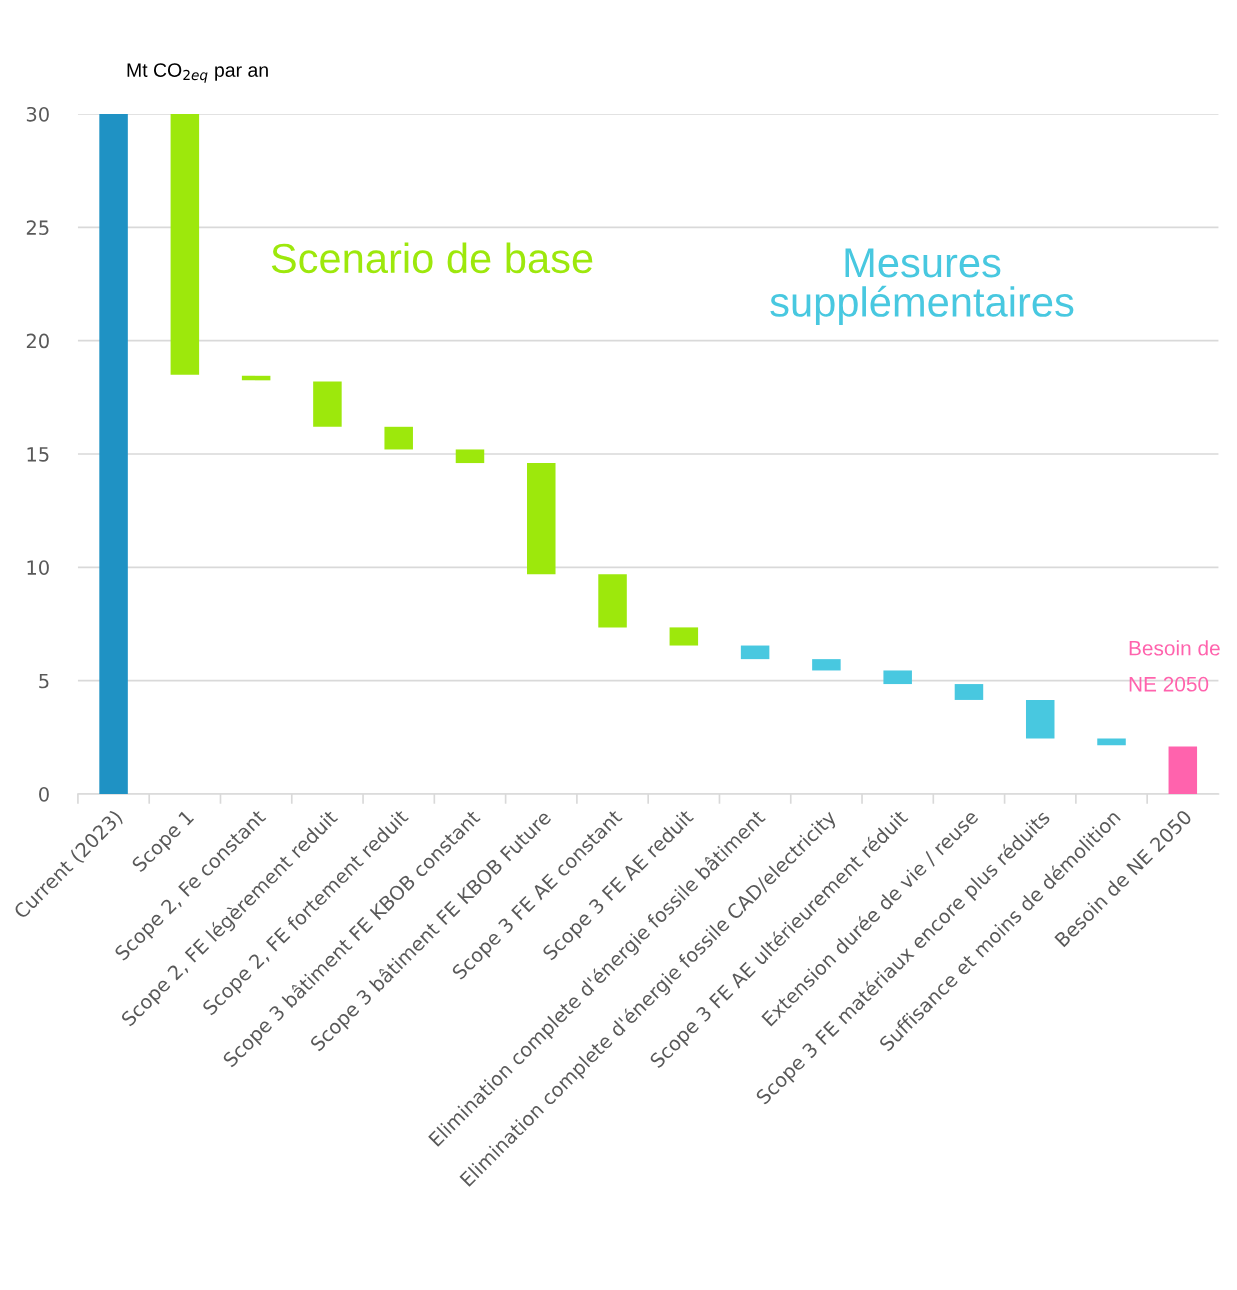  What do you see at coordinates (37, 227) in the screenshot?
I see `y-tick-label: 25` at bounding box center [37, 227].